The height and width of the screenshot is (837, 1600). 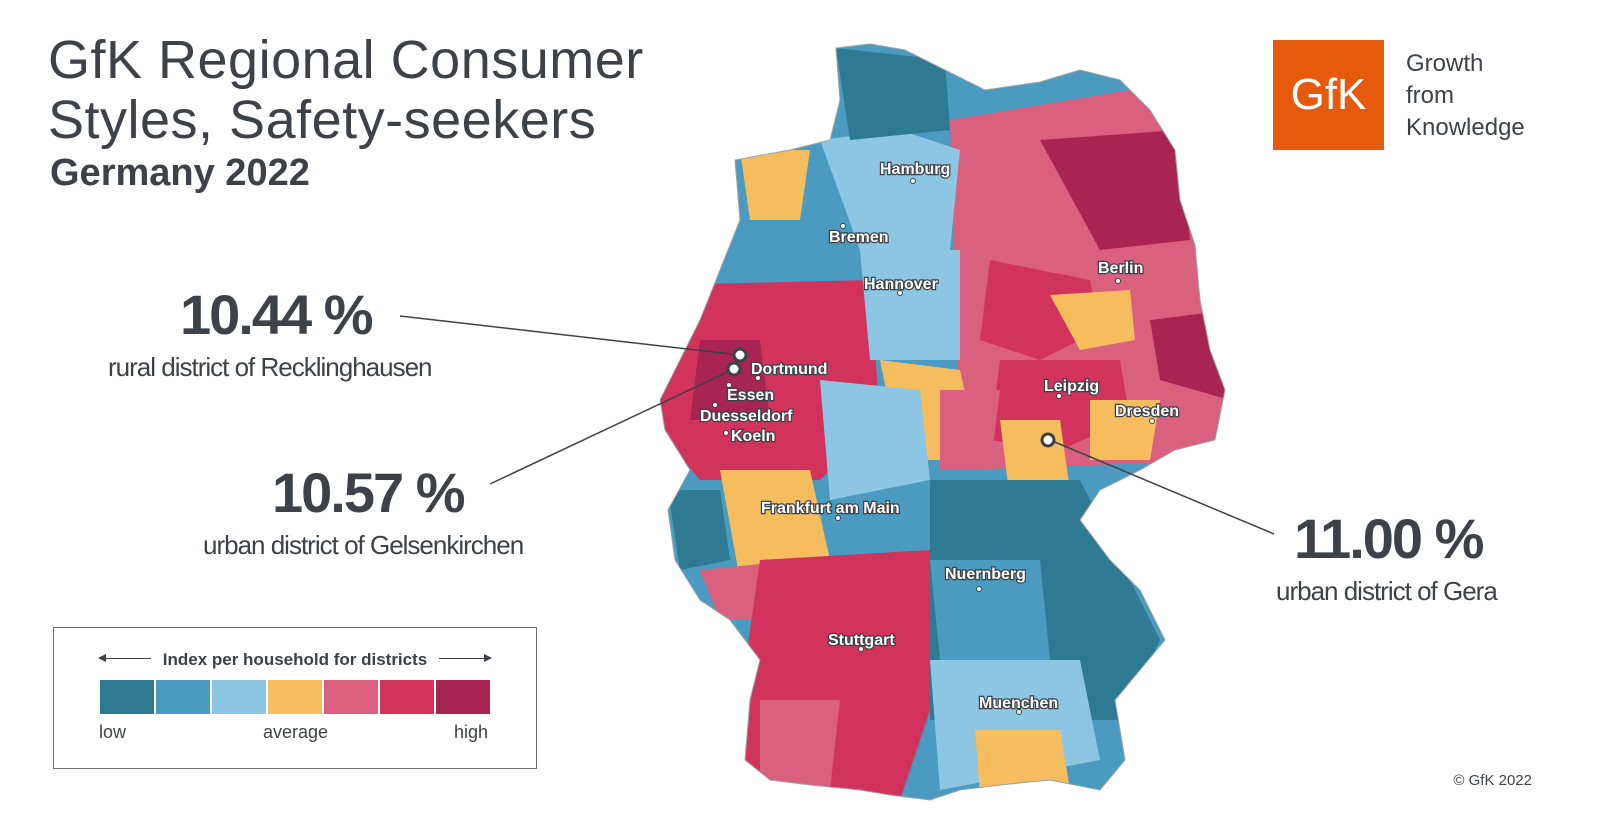 I want to click on region-alps, so click(x=1022, y=762).